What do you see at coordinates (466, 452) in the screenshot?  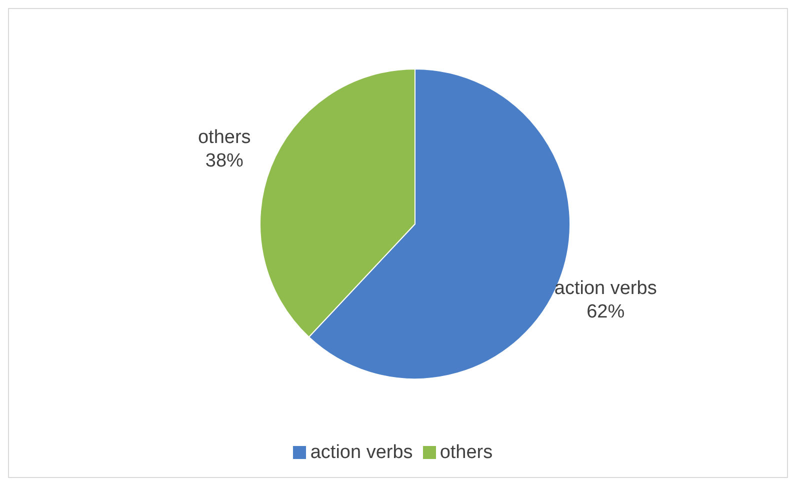 I see `legend-label: others` at bounding box center [466, 452].